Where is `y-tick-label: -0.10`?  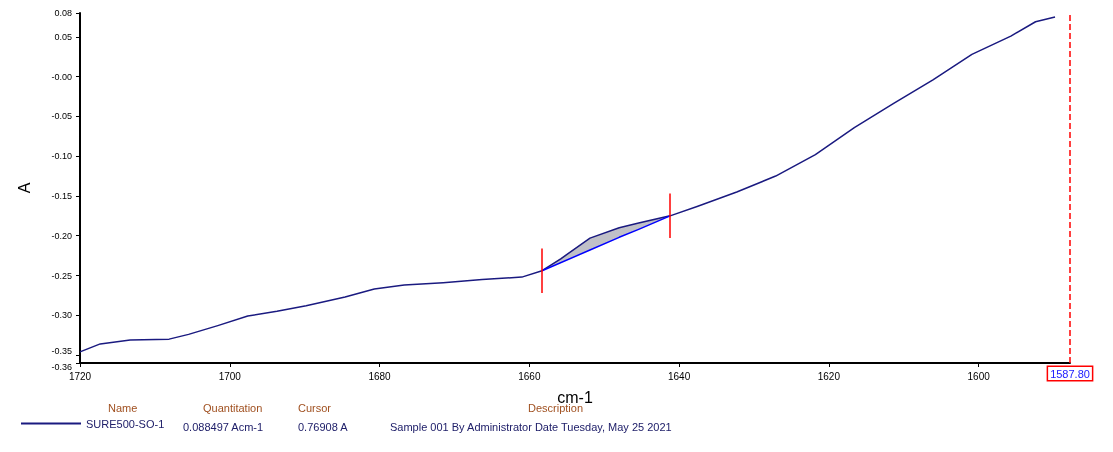
y-tick-label: -0.10 is located at coordinates (61, 156).